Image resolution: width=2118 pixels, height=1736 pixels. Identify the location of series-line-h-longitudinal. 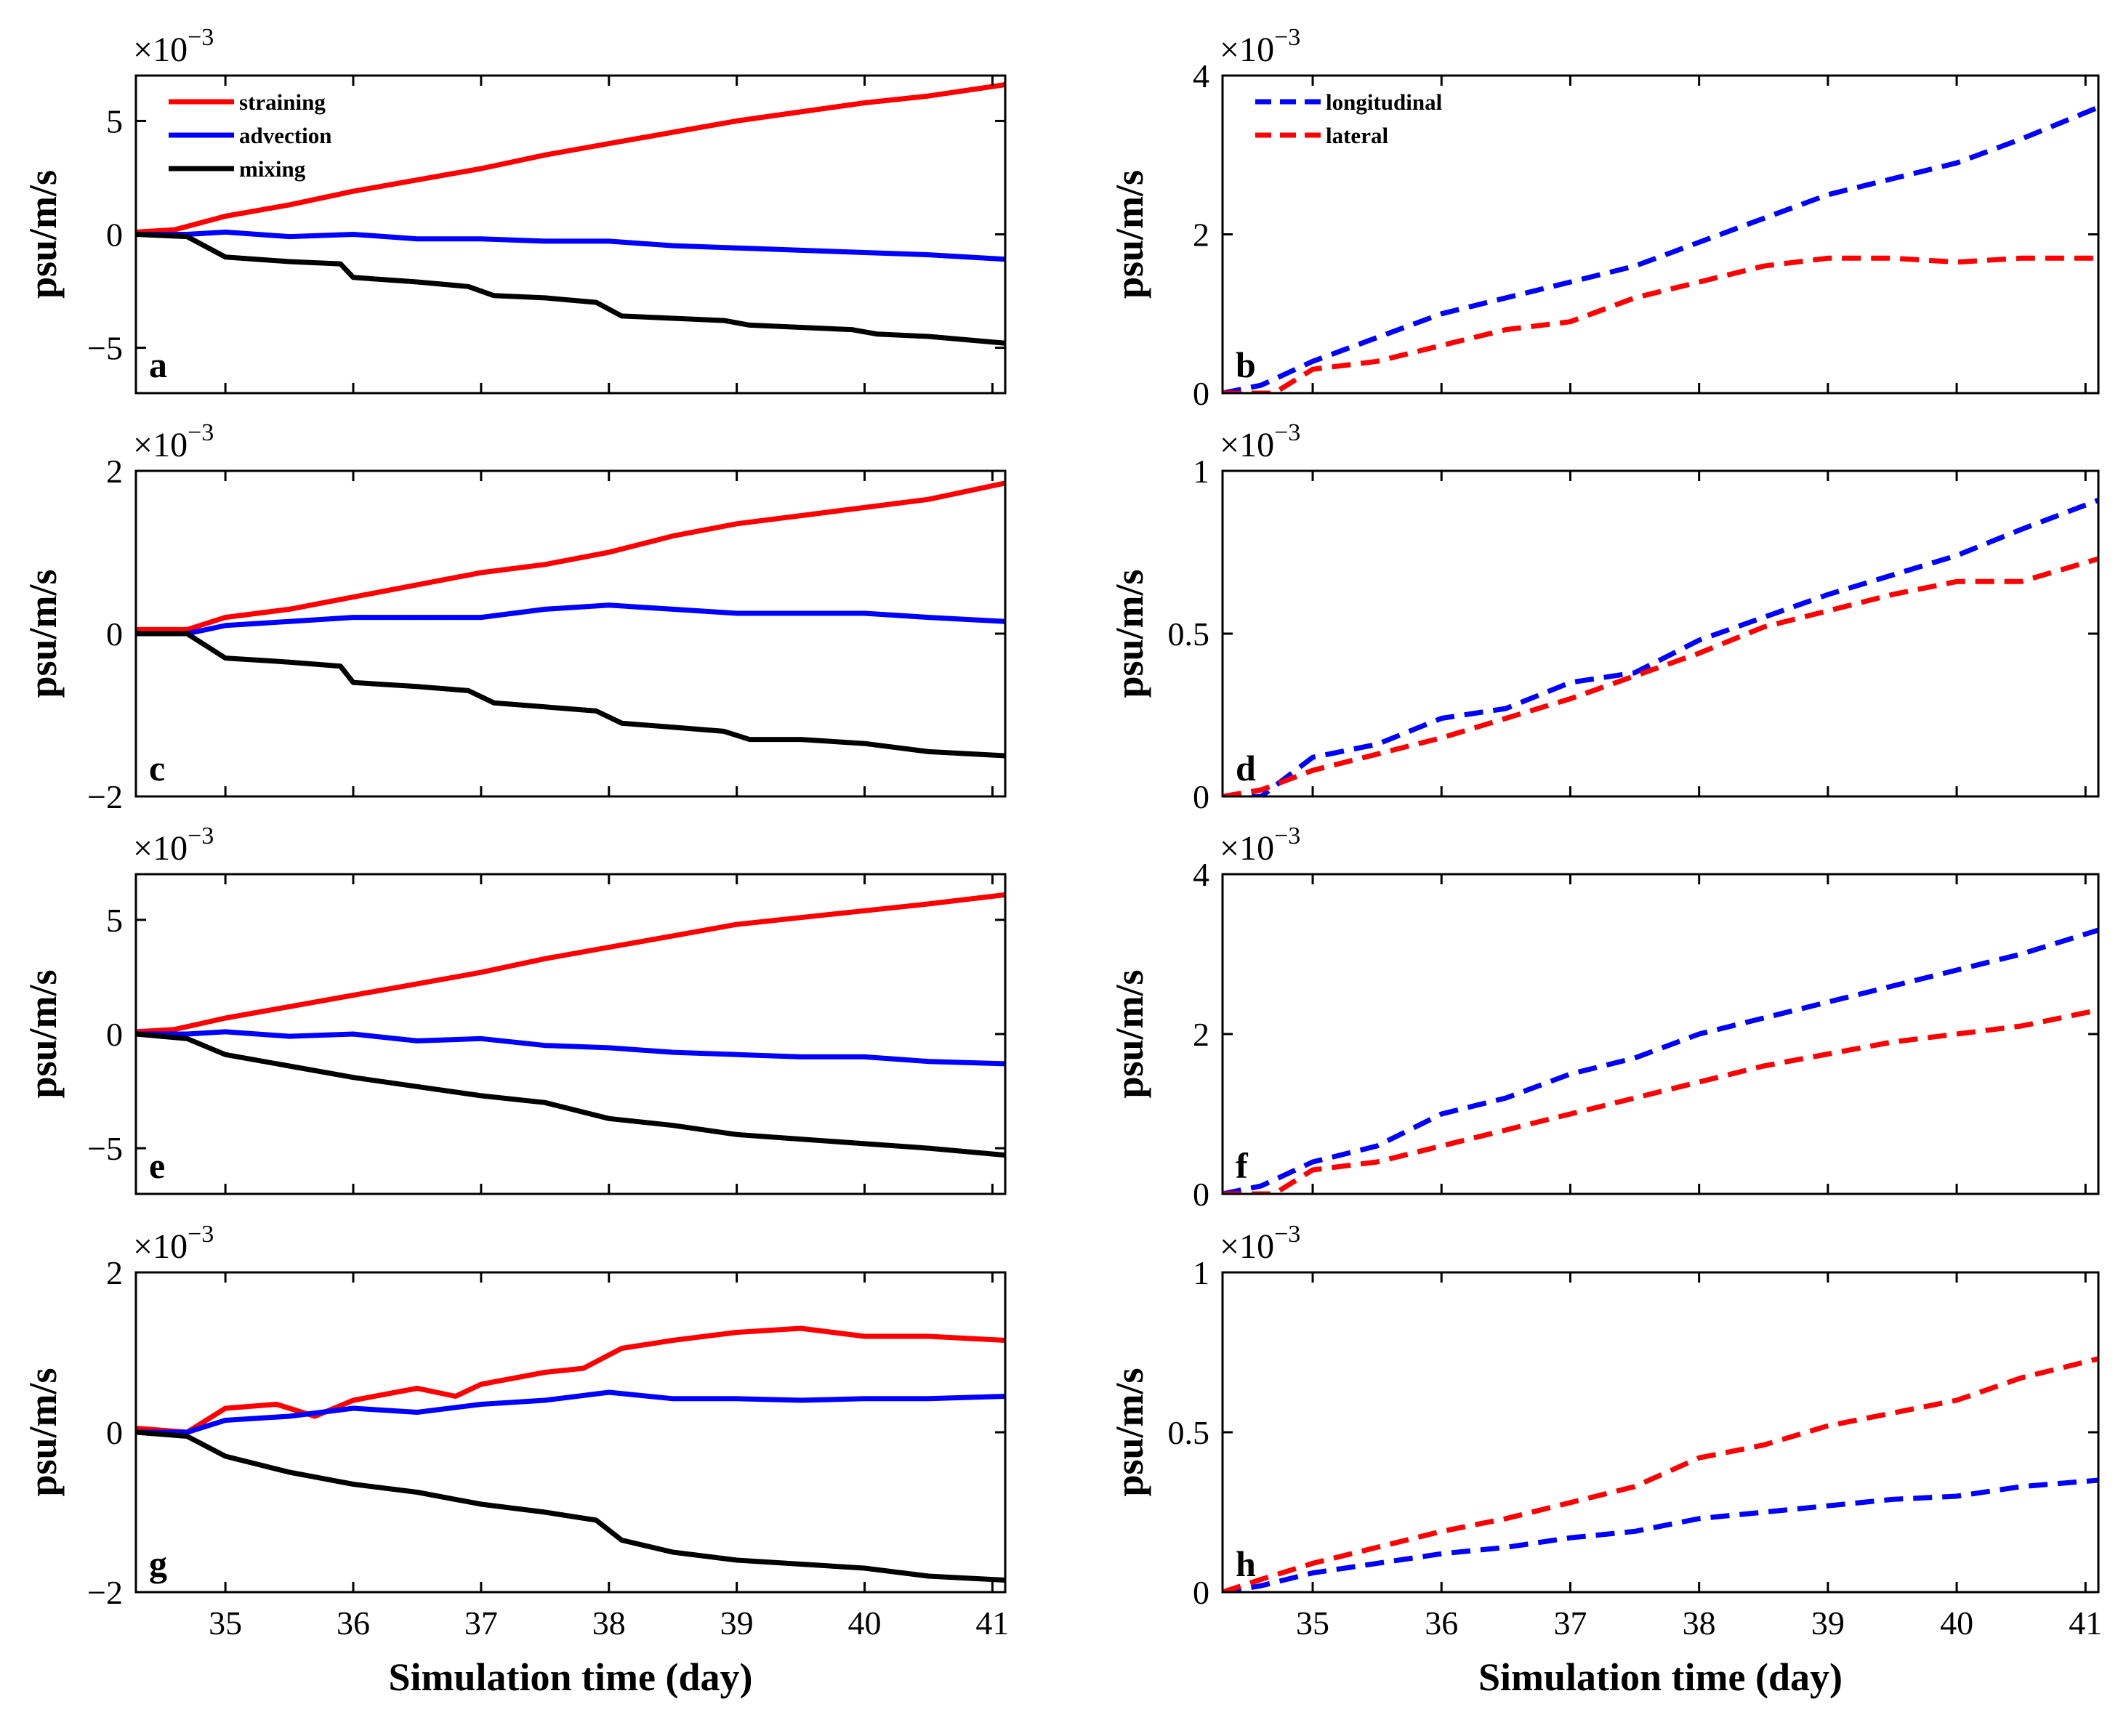
(1660, 1534).